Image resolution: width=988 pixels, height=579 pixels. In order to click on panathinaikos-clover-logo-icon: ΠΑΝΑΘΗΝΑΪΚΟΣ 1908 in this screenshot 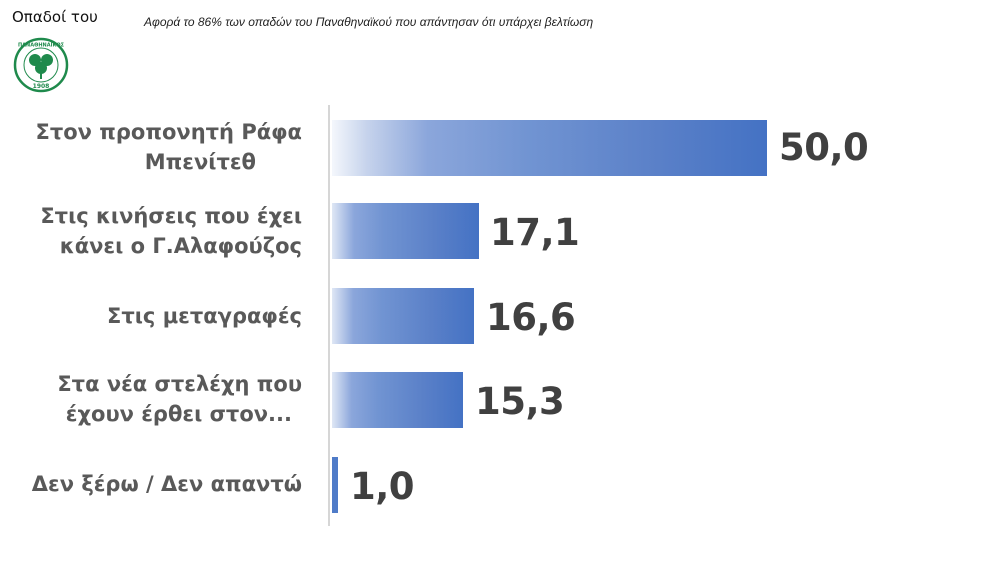, I will do `click(41, 65)`.